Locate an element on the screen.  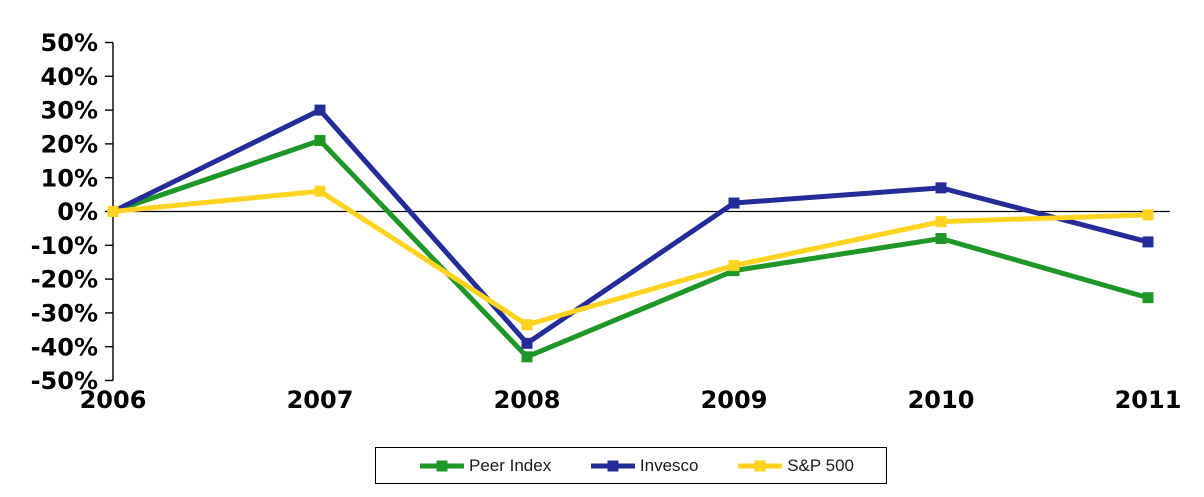
x-tick-label: 2006 is located at coordinates (113, 400).